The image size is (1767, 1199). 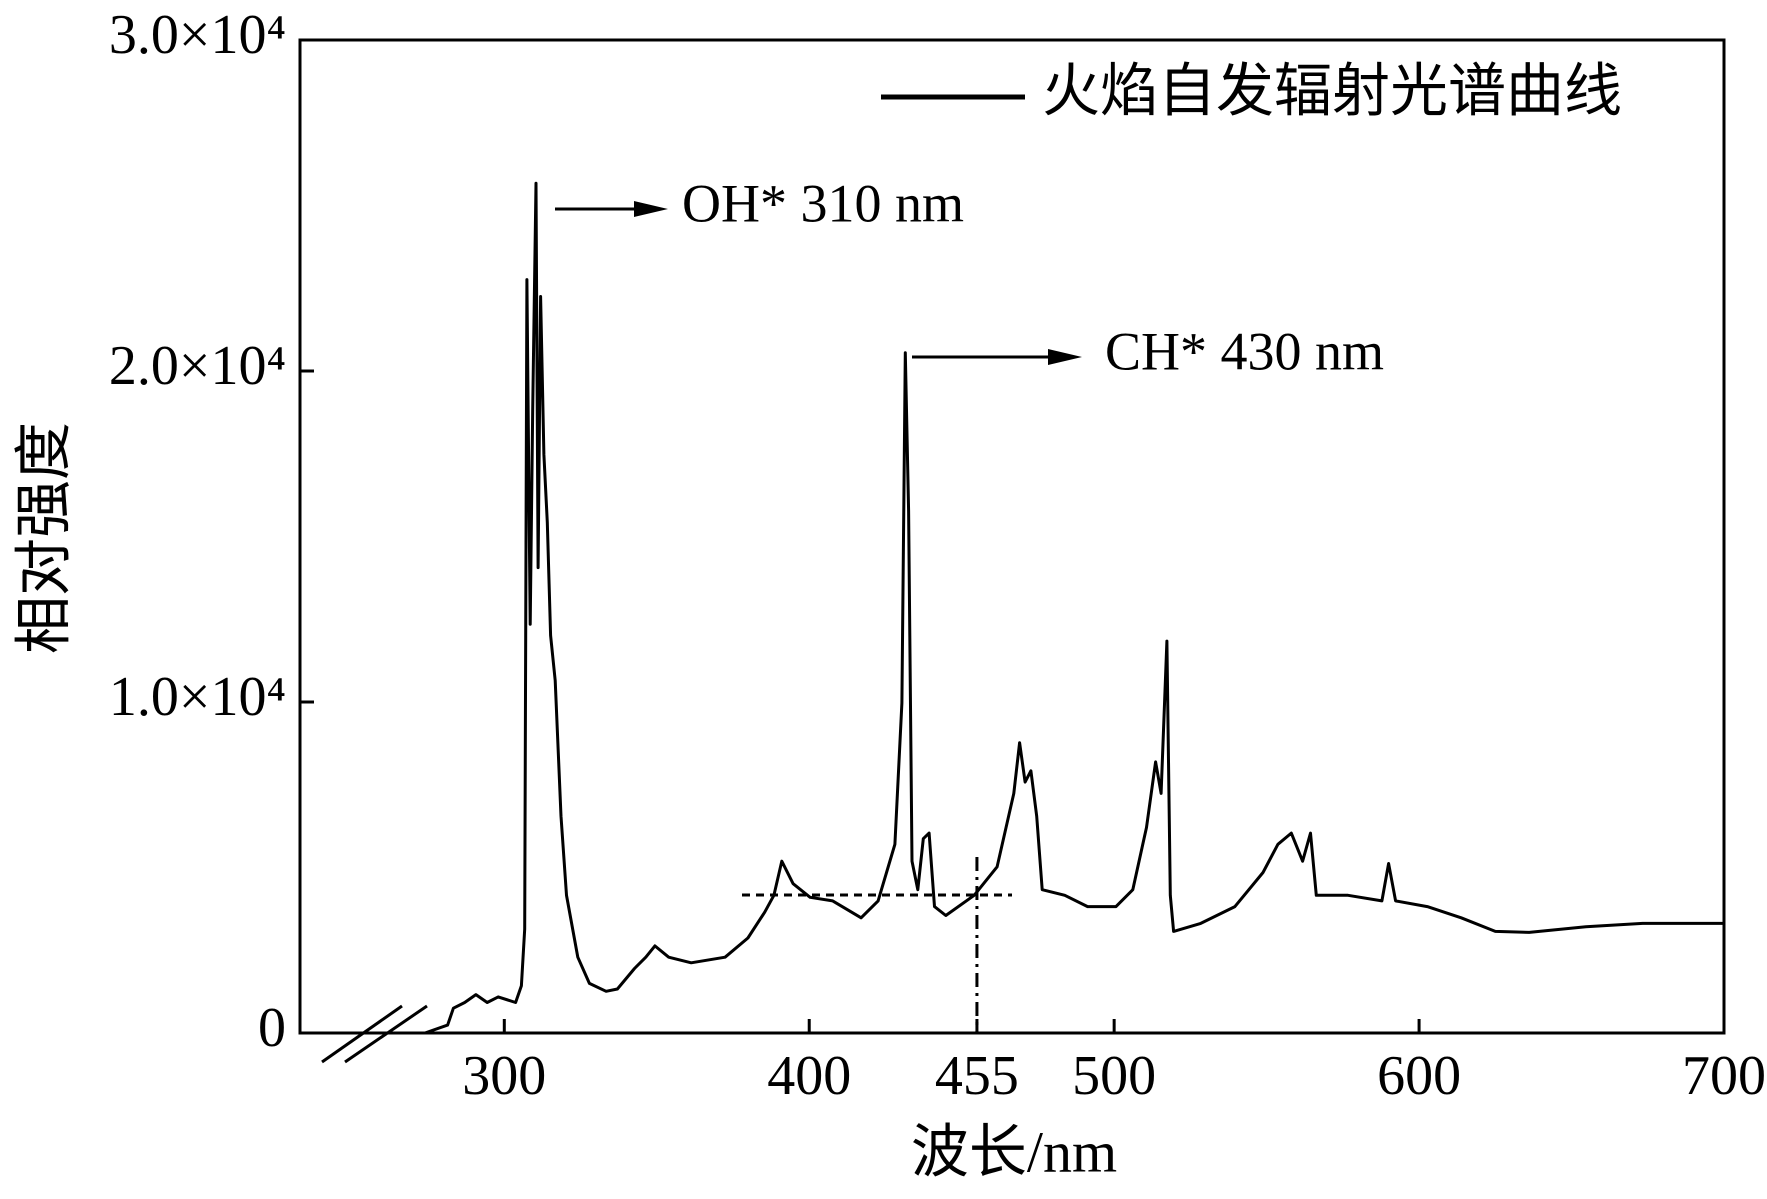 What do you see at coordinates (1332, 90) in the screenshot?
I see `legend-label: 火焰自发辐射光谱曲线` at bounding box center [1332, 90].